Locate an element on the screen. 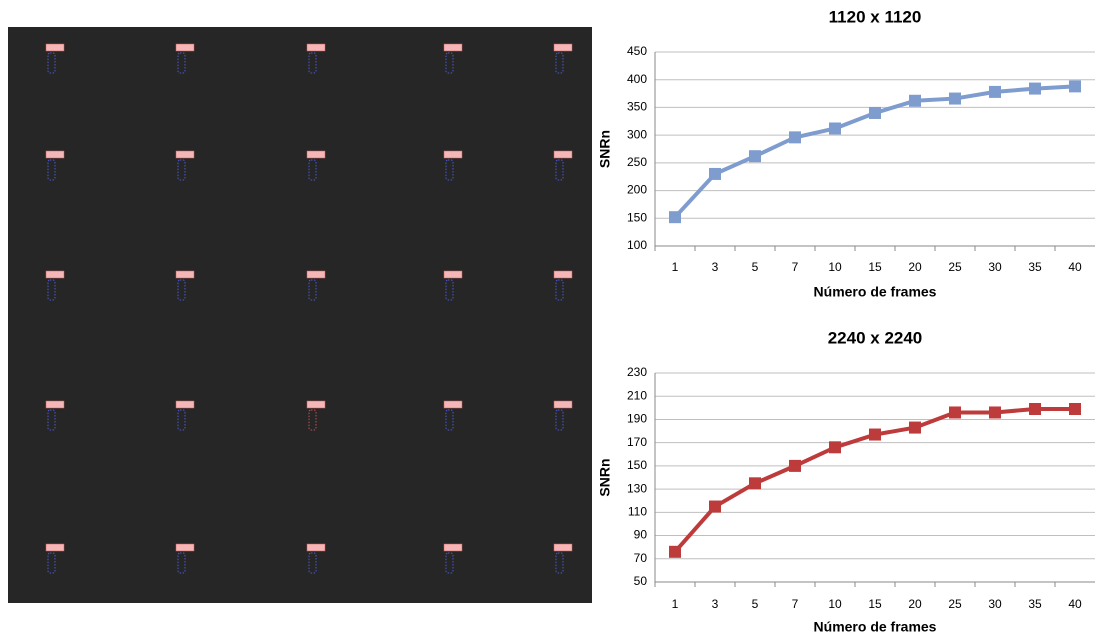  y-tick-label: 110 is located at coordinates (637, 512).